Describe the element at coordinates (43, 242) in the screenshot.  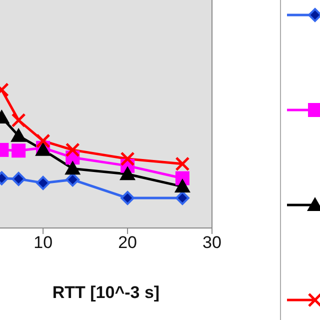
I see `x-tick-label: 10` at that location.